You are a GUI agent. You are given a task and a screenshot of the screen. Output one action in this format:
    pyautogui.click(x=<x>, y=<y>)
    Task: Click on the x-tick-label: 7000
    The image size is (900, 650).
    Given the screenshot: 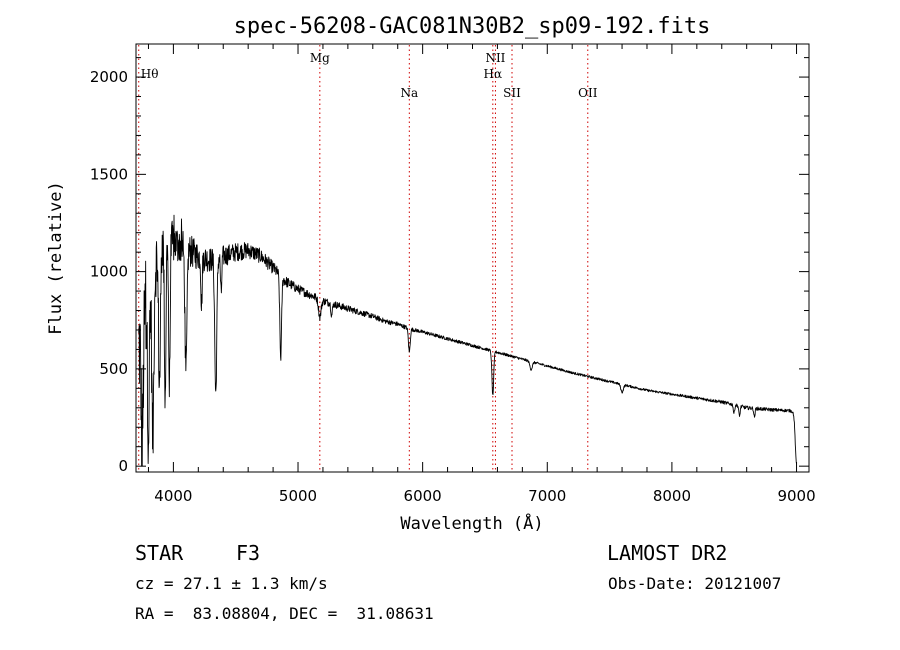 What is the action you would take?
    pyautogui.click(x=547, y=496)
    